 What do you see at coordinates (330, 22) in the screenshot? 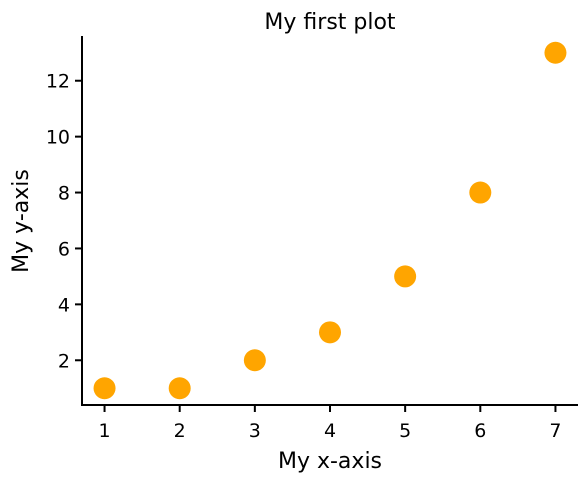
I see `chart-title: My first plot` at bounding box center [330, 22].